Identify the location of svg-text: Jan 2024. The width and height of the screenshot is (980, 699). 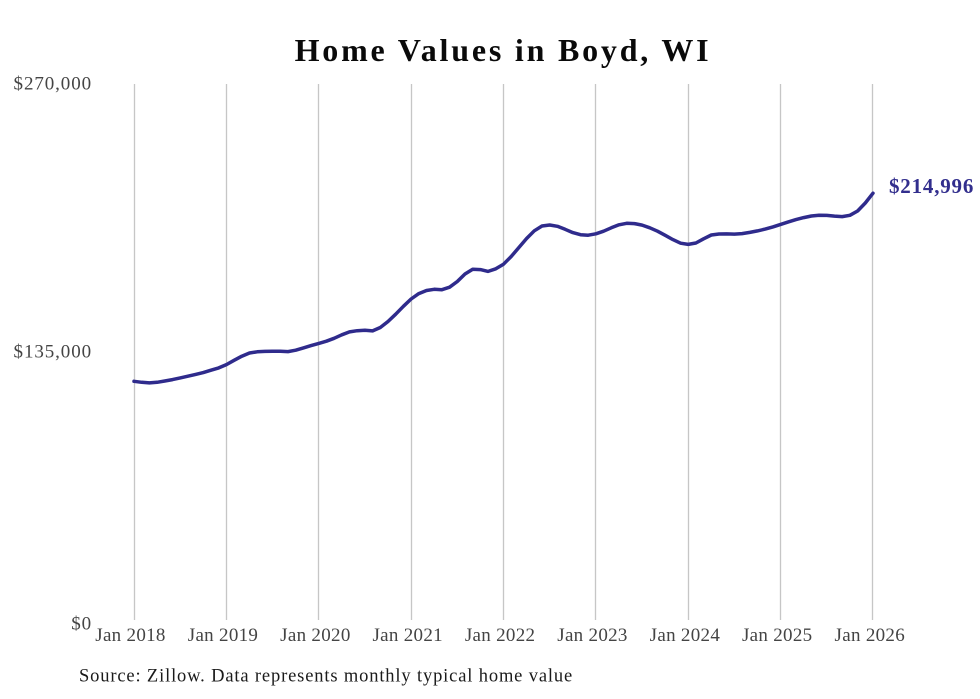
(685, 635).